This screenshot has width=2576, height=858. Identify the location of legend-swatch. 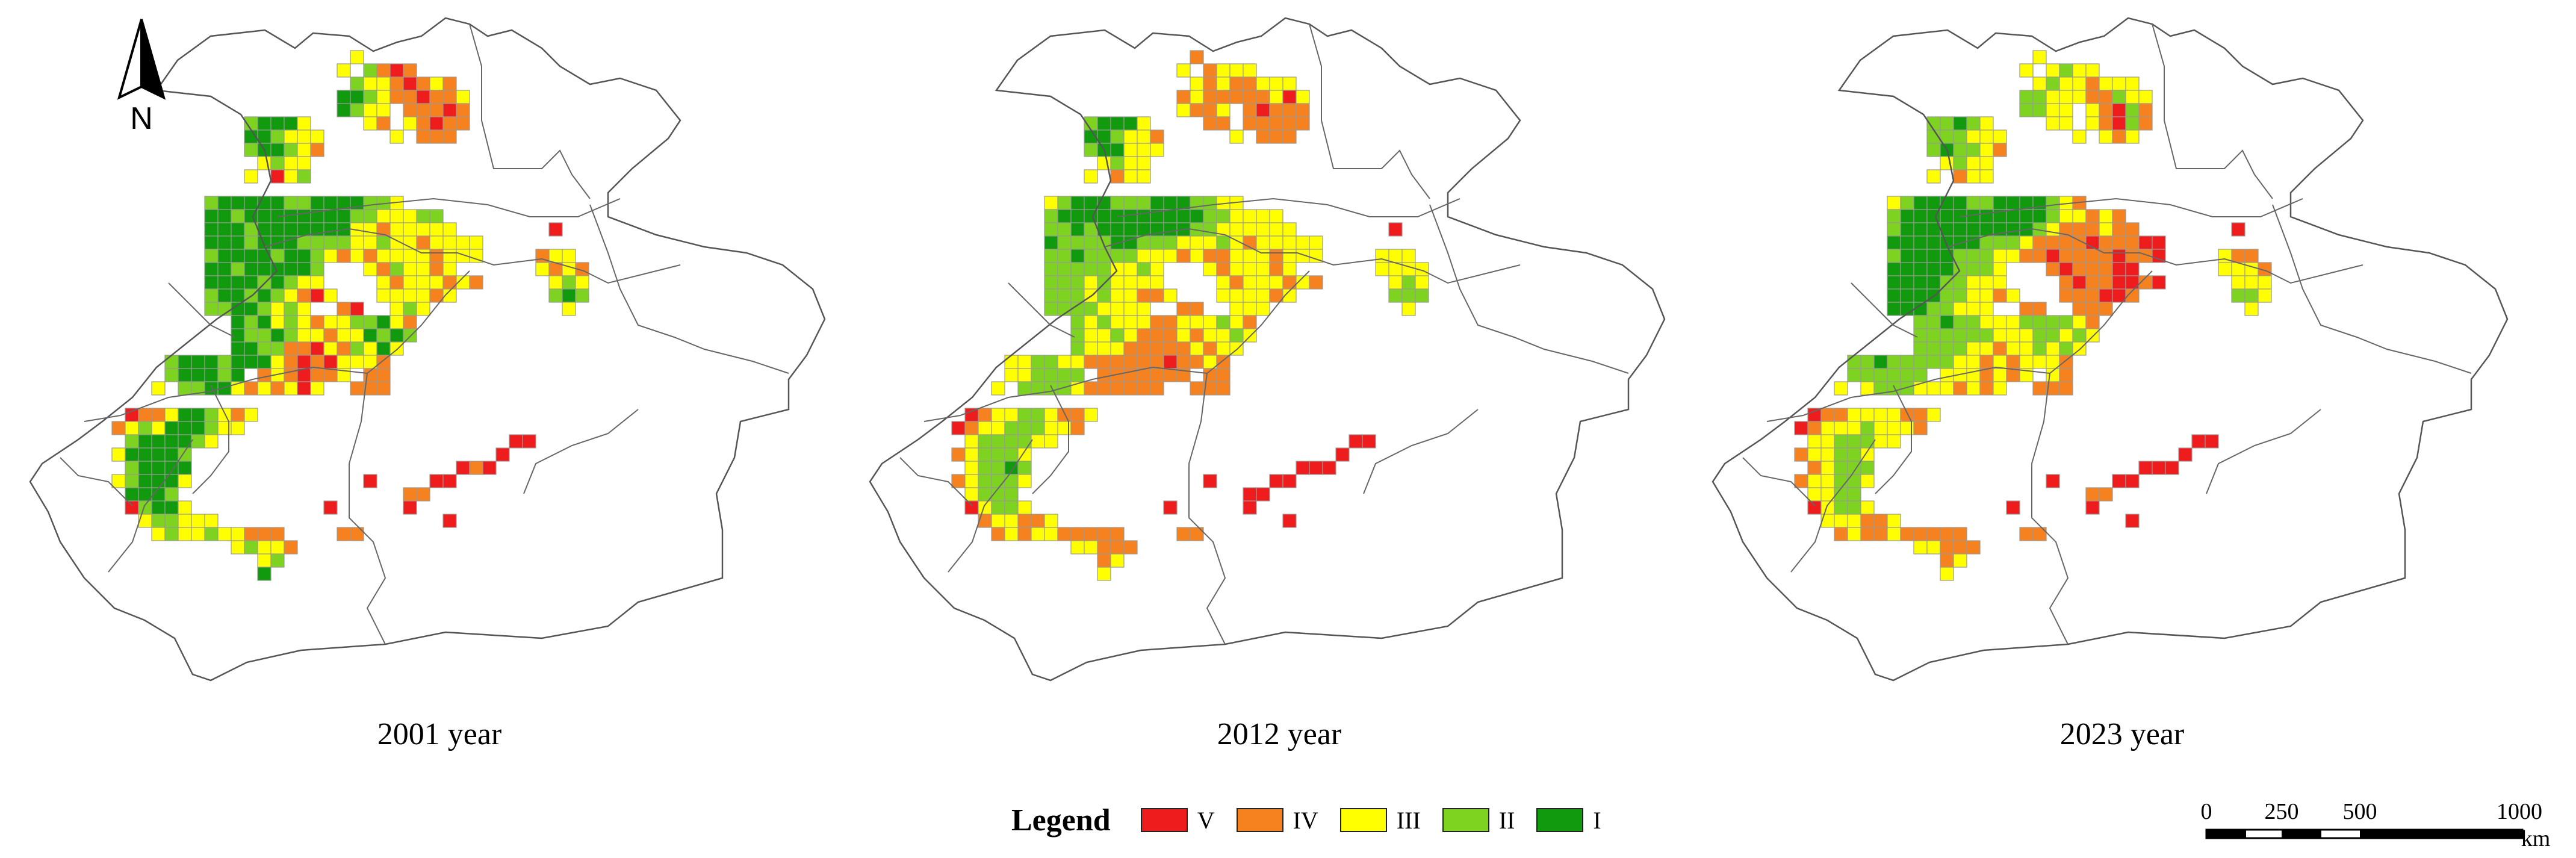
(1259, 820).